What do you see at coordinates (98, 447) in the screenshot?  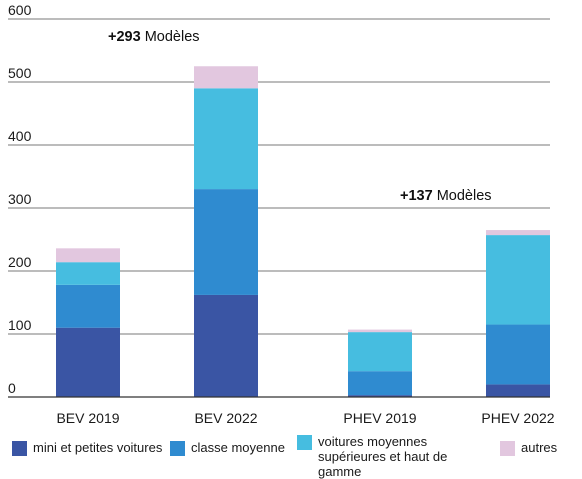 I see `legend-label: mini et petites voitures` at bounding box center [98, 447].